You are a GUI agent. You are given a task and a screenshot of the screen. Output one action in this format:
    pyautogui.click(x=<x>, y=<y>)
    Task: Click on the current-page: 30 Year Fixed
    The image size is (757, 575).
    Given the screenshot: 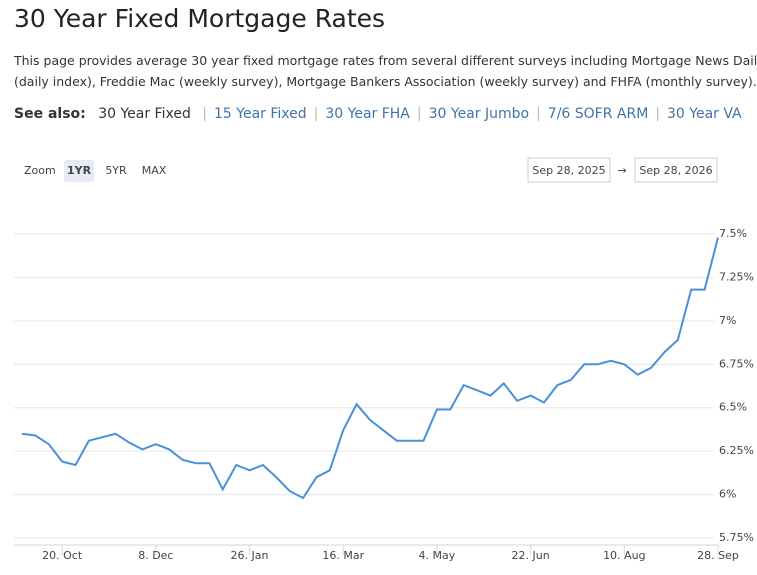 What is the action you would take?
    pyautogui.click(x=144, y=114)
    